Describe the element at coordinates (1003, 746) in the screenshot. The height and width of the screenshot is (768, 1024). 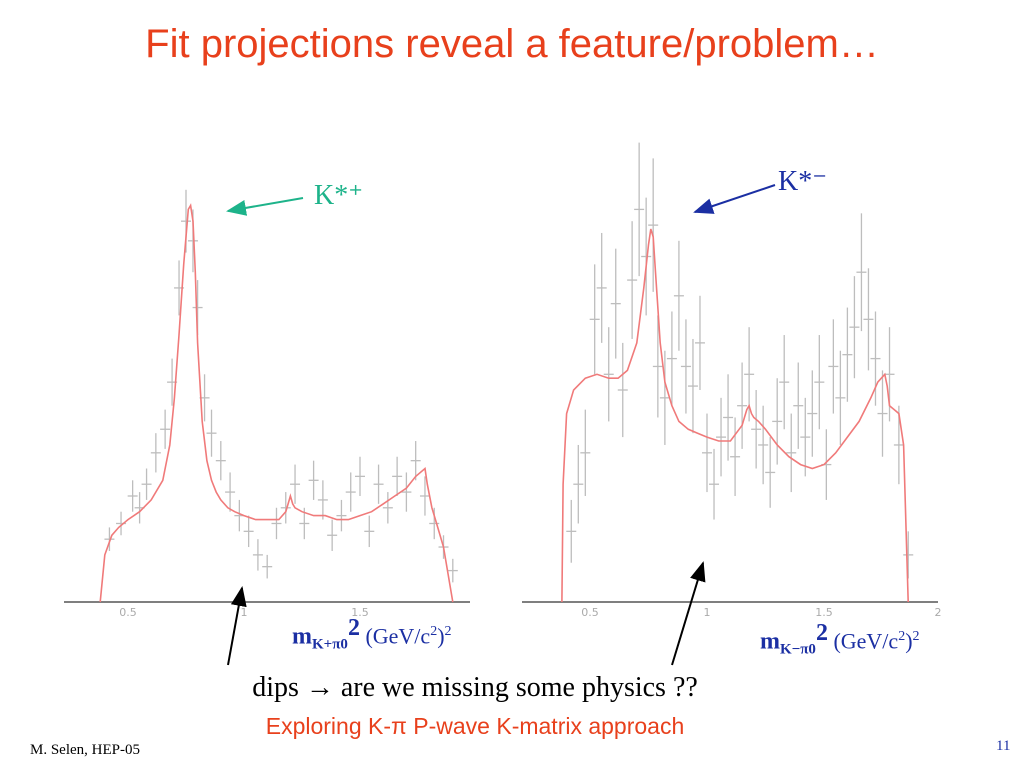
I see `page-number: 11` at that location.